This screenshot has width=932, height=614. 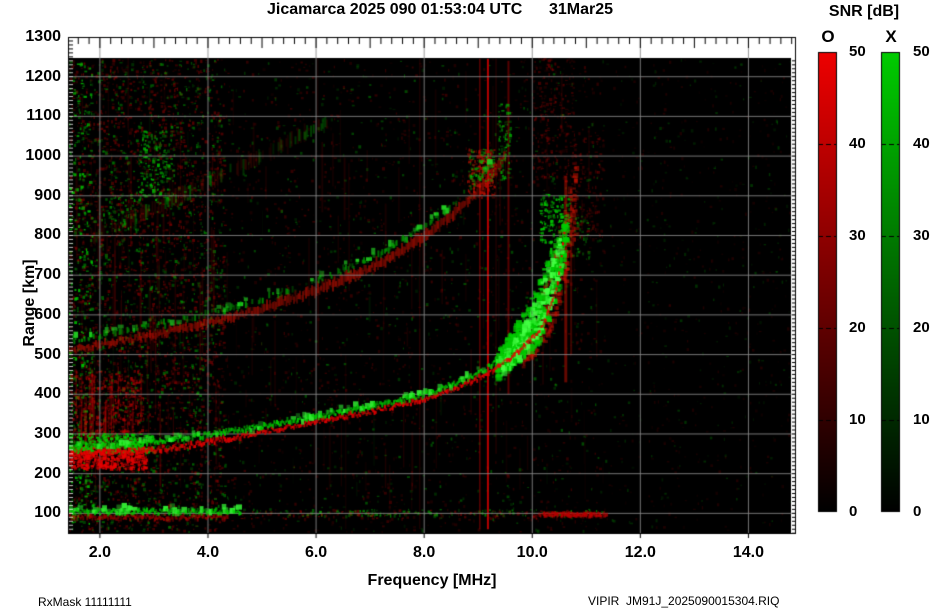 I want to click on colorbar-x-label: X, so click(x=891, y=36).